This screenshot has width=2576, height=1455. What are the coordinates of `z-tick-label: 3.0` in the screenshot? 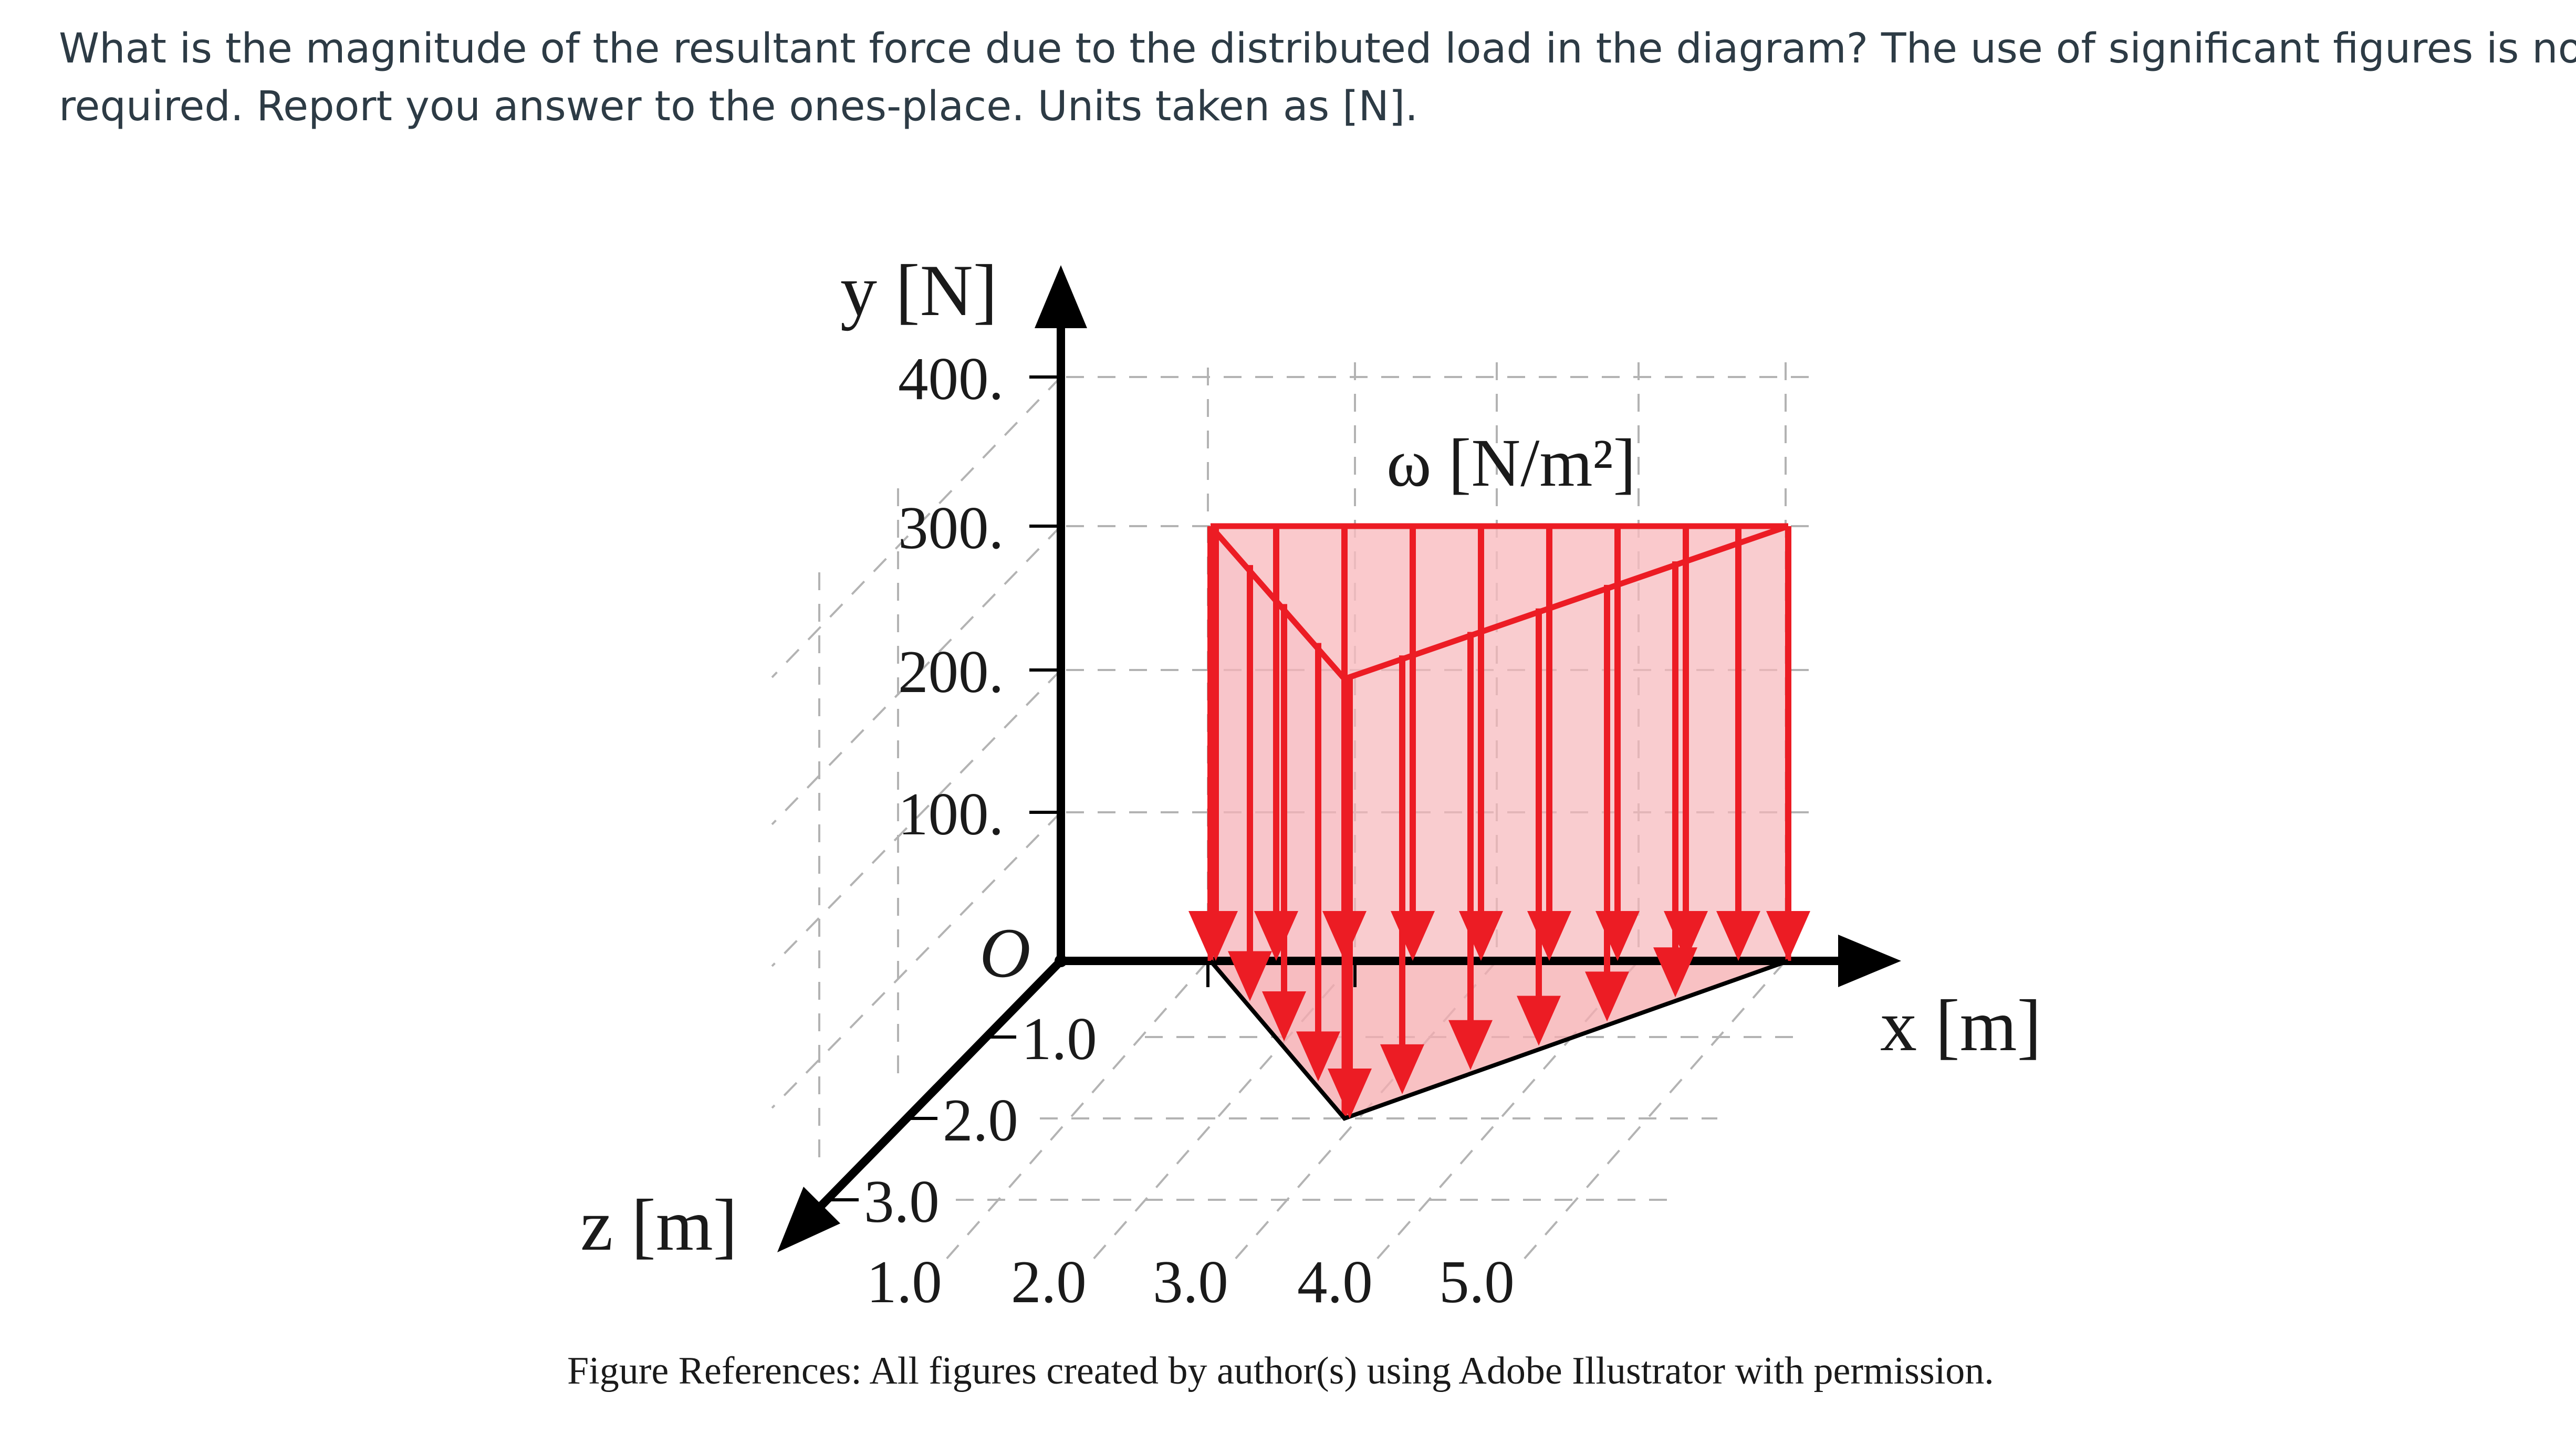 It's located at (902, 1201).